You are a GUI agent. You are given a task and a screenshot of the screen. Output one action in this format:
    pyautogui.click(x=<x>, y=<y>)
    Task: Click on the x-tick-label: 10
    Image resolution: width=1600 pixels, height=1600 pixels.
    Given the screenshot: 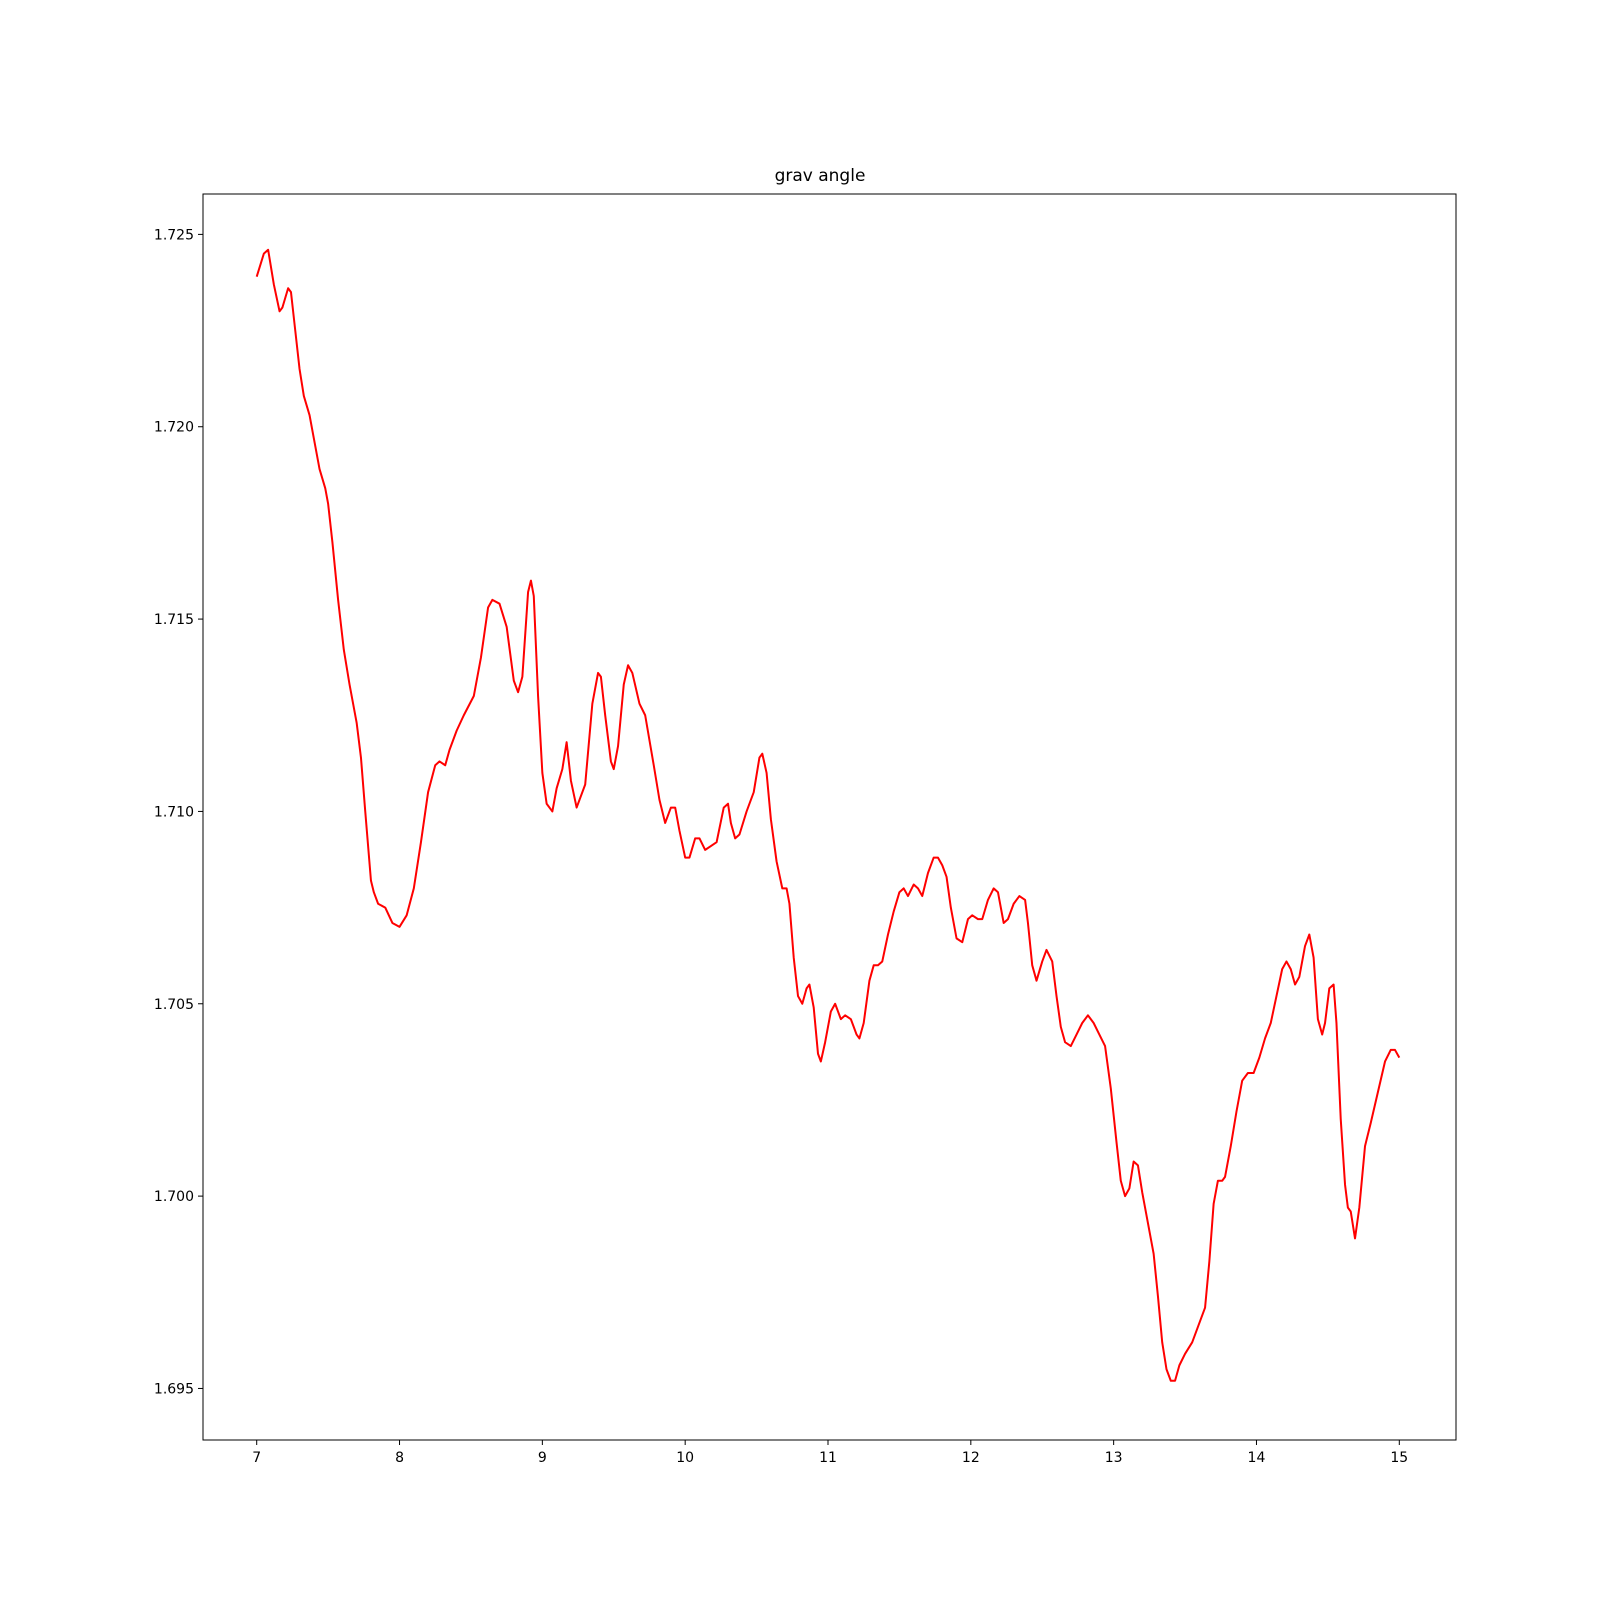 What is the action you would take?
    pyautogui.click(x=685, y=1458)
    